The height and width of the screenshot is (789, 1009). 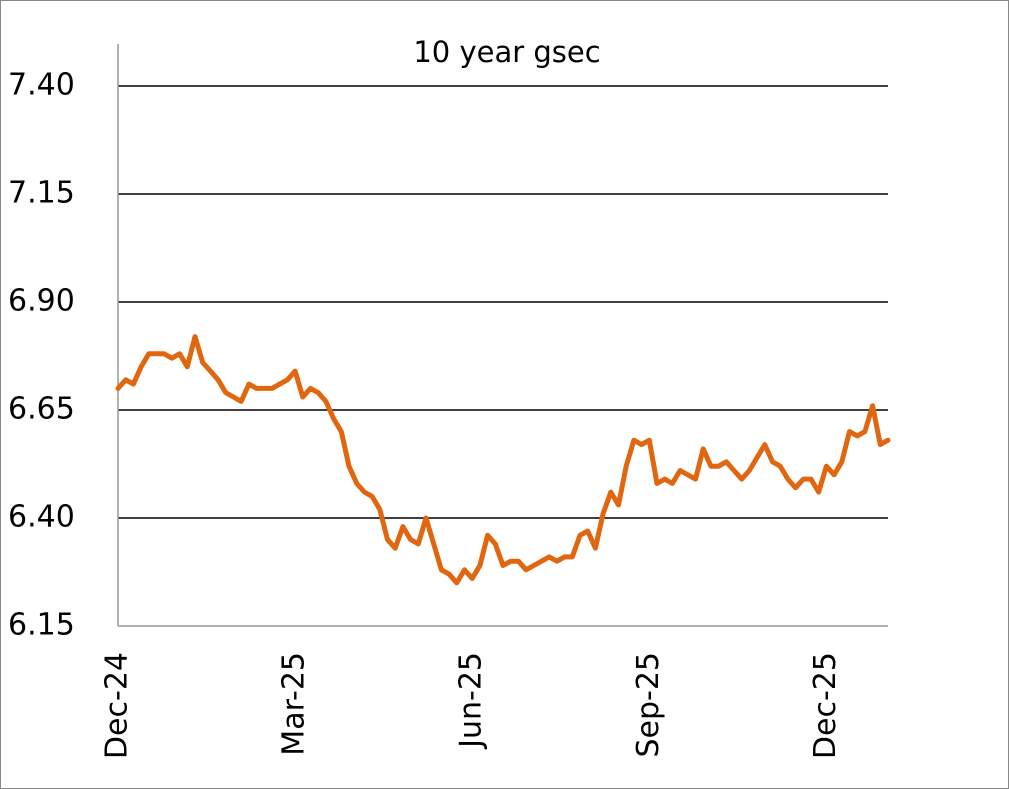 I want to click on x-tick-label: Jun-25, so click(x=471, y=701).